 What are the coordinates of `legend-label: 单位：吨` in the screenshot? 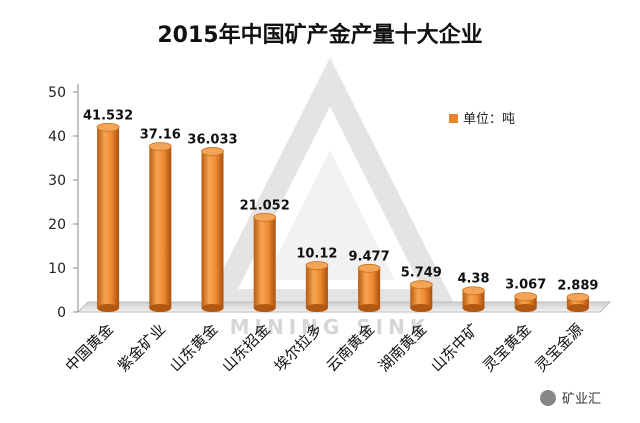 It's located at (489, 119).